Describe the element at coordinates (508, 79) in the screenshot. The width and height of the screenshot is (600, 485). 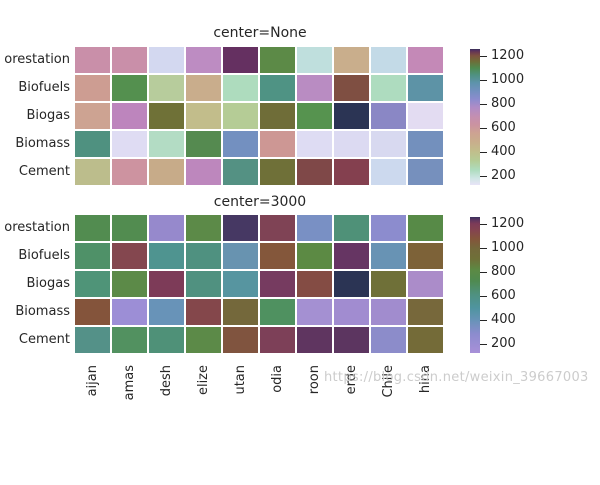
I see `colorbar-tick-label: 1000` at that location.